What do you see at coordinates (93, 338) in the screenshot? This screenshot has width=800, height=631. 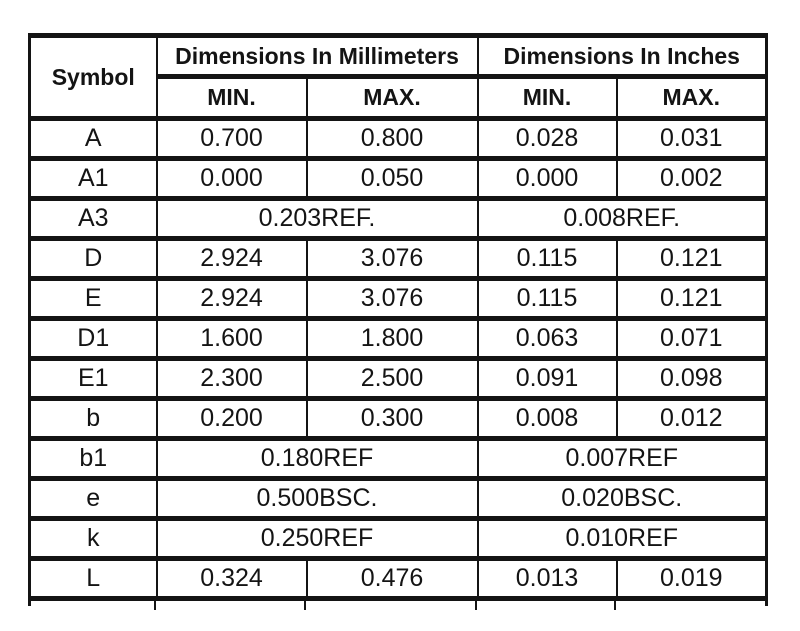 I see `symbol-cell: D1` at bounding box center [93, 338].